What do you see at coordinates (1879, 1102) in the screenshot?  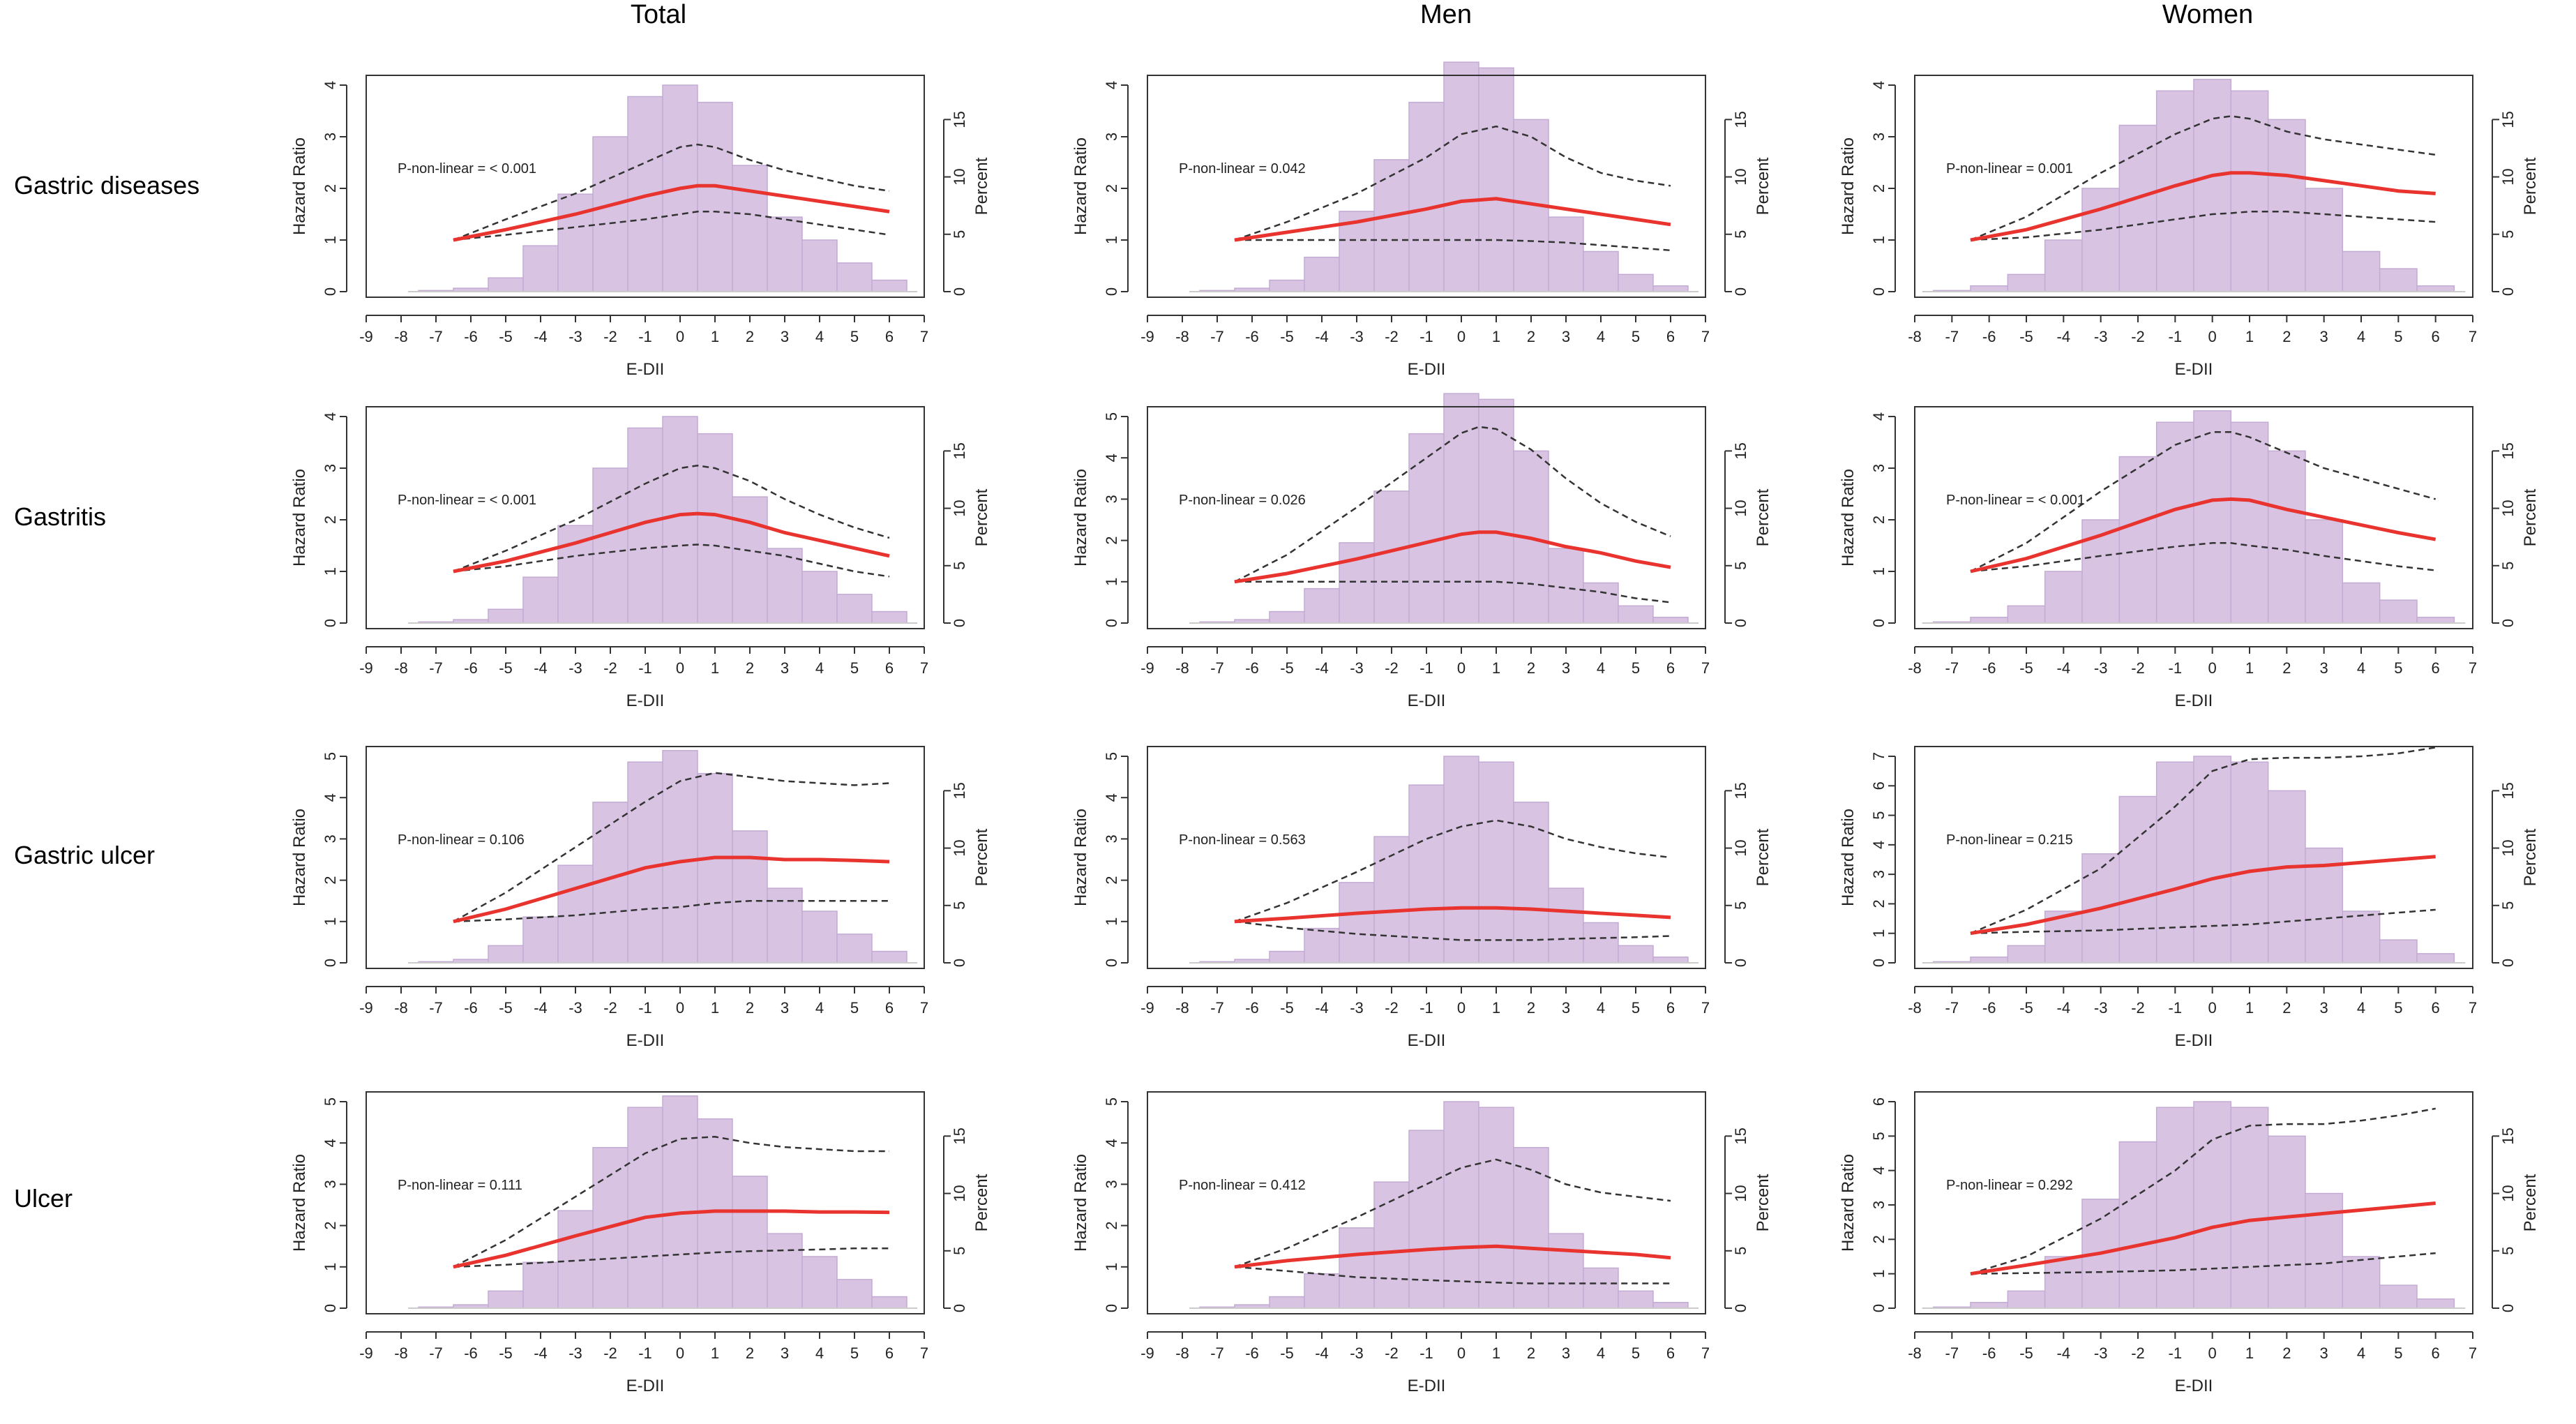 I see `y-tick-label: 6` at bounding box center [1879, 1102].